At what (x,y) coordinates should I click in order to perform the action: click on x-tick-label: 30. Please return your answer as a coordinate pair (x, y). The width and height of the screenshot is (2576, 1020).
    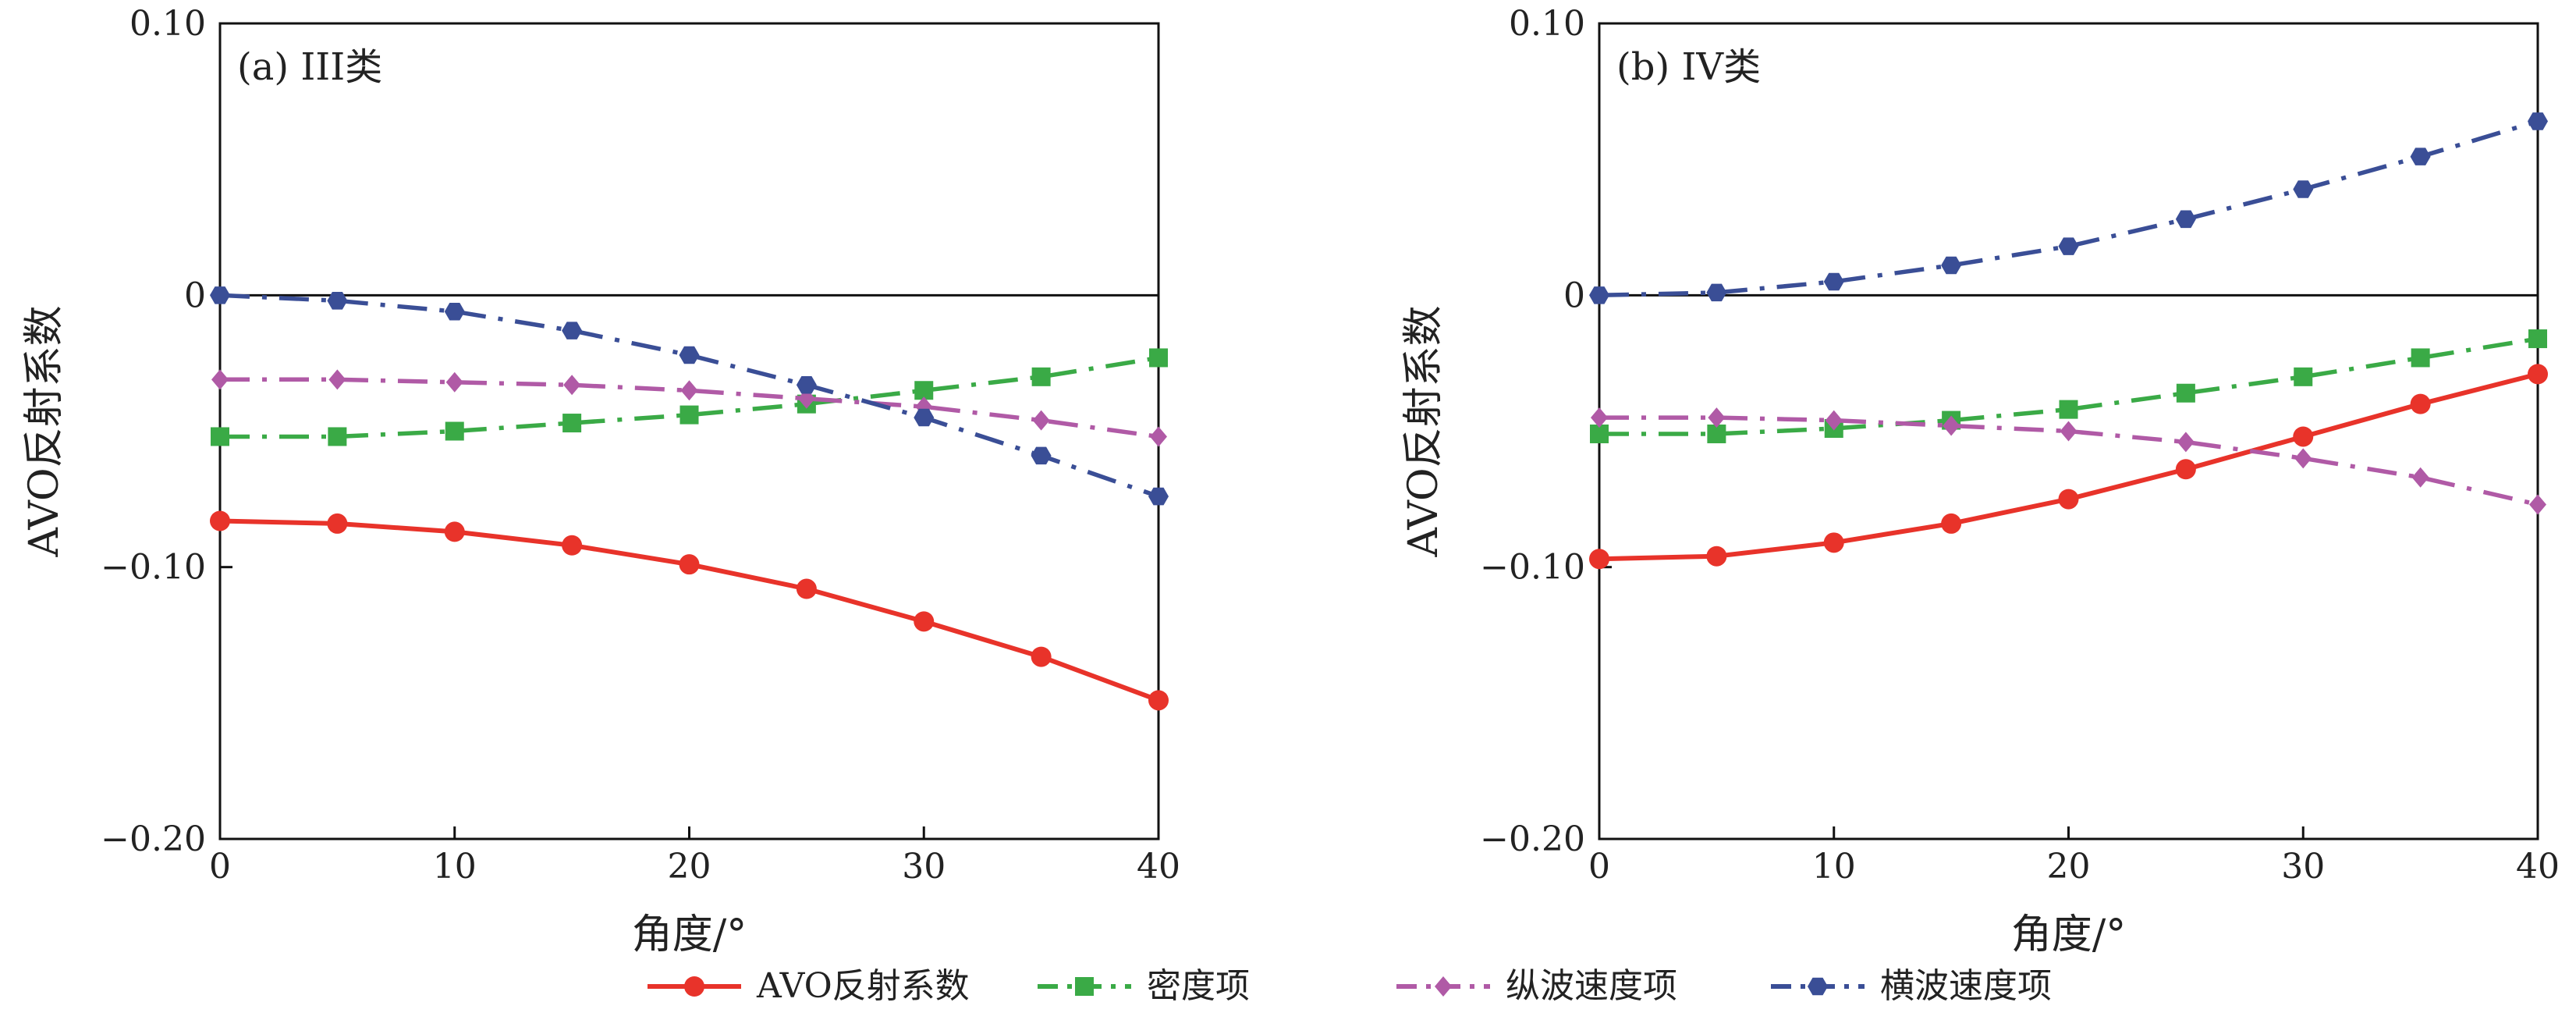
    Looking at the image, I should click on (924, 867).